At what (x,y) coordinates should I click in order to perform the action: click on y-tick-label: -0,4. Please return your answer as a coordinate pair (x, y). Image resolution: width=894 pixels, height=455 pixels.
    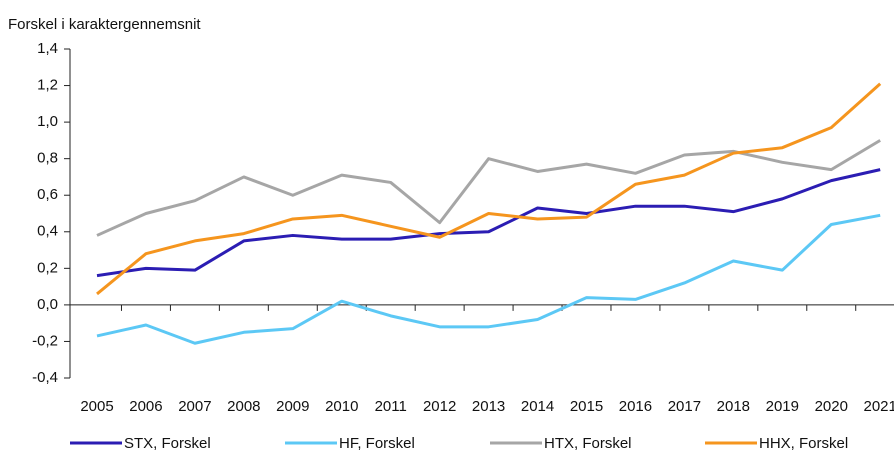
    Looking at the image, I should click on (45, 377).